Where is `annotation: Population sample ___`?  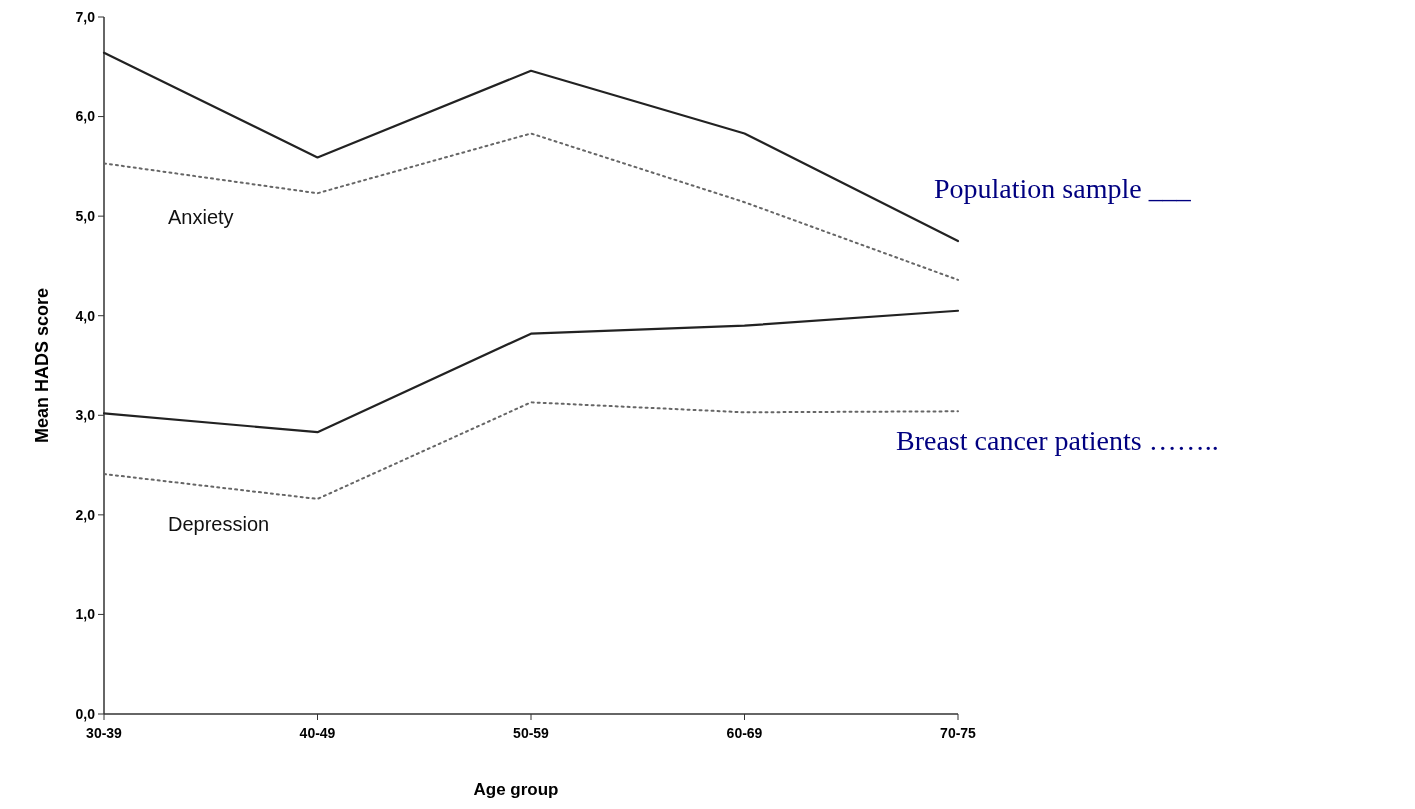 annotation: Population sample ___ is located at coordinates (1063, 188).